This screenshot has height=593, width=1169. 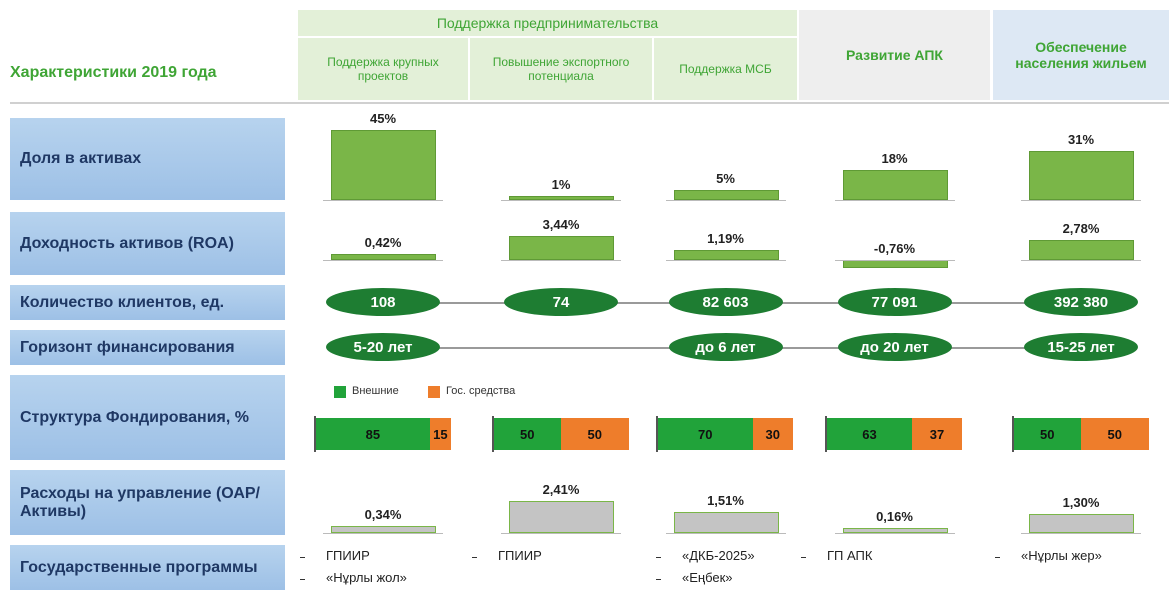 What do you see at coordinates (1061, 555) in the screenshot?
I see `program-item: «Нұрлы жер»` at bounding box center [1061, 555].